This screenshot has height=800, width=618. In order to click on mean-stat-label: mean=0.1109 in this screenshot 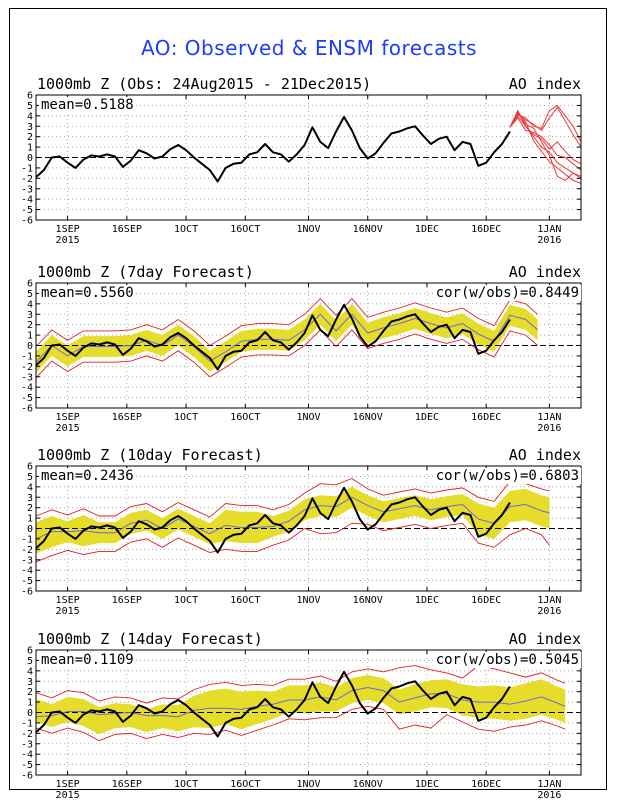, I will do `click(87, 660)`.